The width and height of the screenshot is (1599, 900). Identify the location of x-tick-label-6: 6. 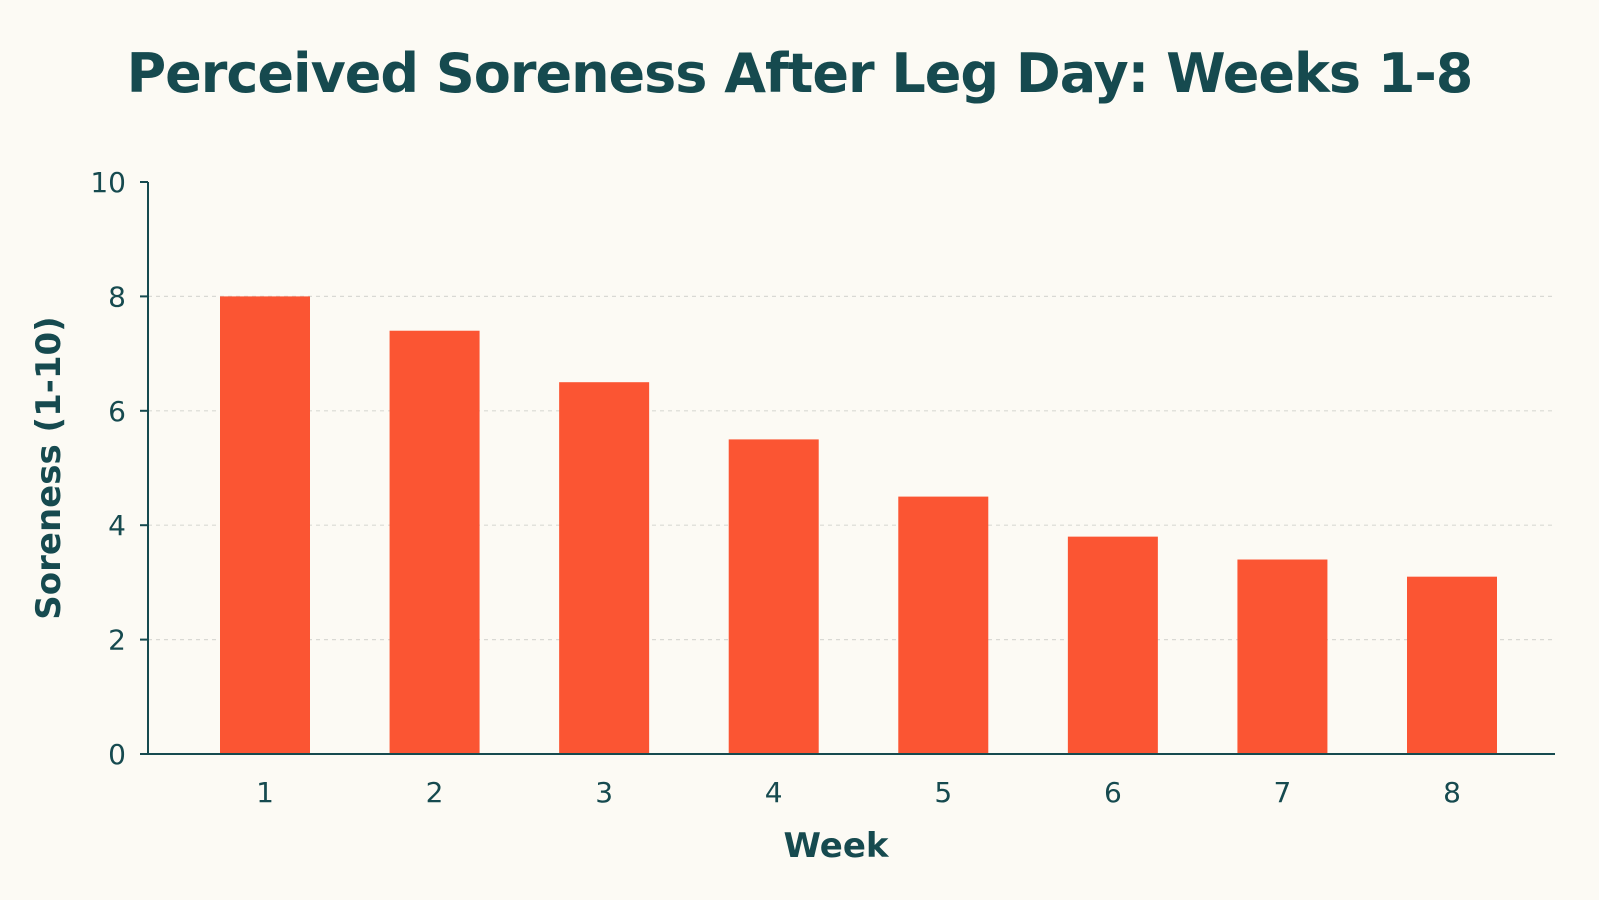
(1113, 792).